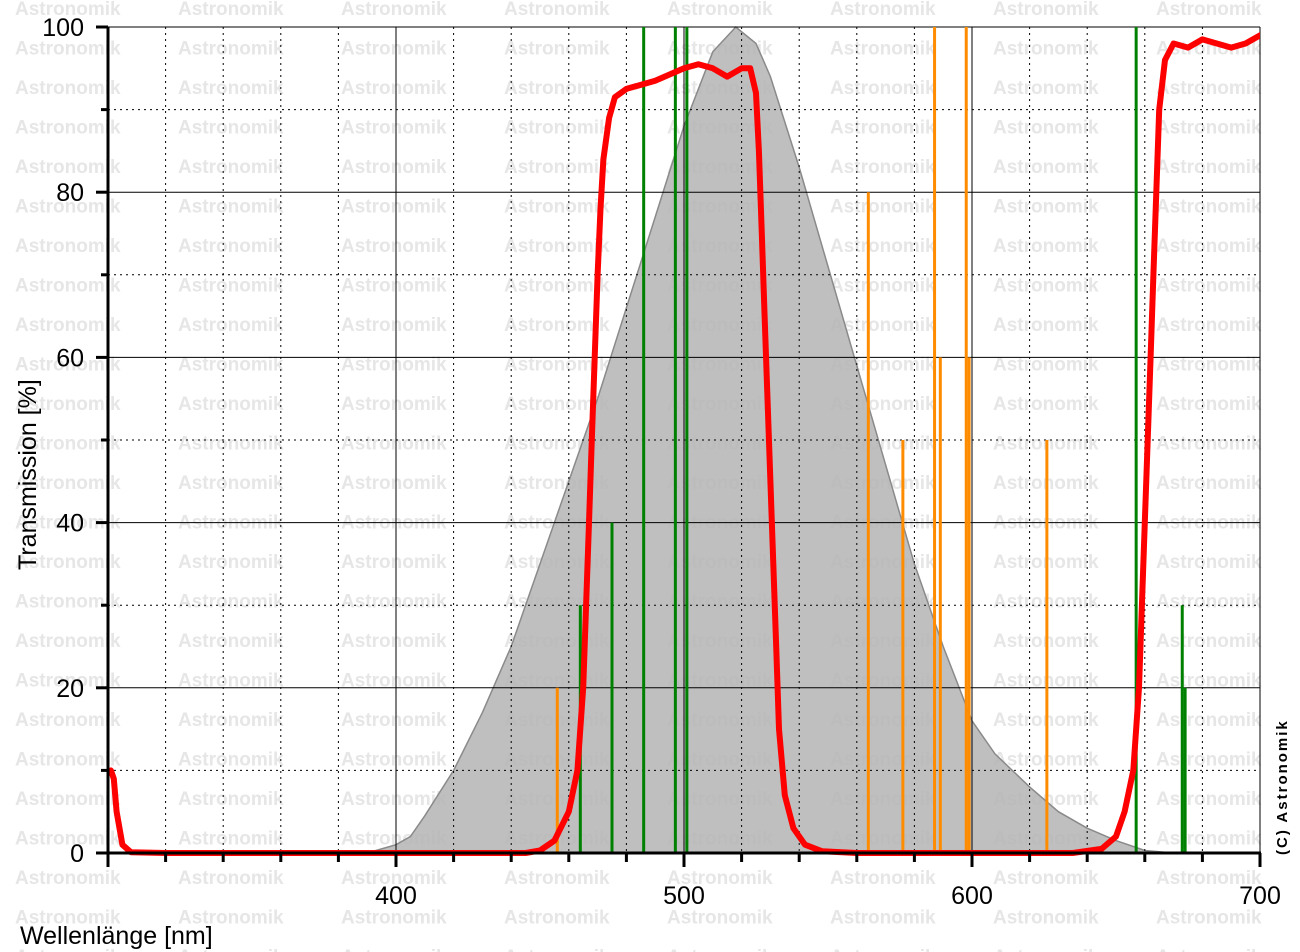 The width and height of the screenshot is (1300, 952). Describe the element at coordinates (116, 936) in the screenshot. I see `x-axis-title: Wellenlänge [nm]` at that location.